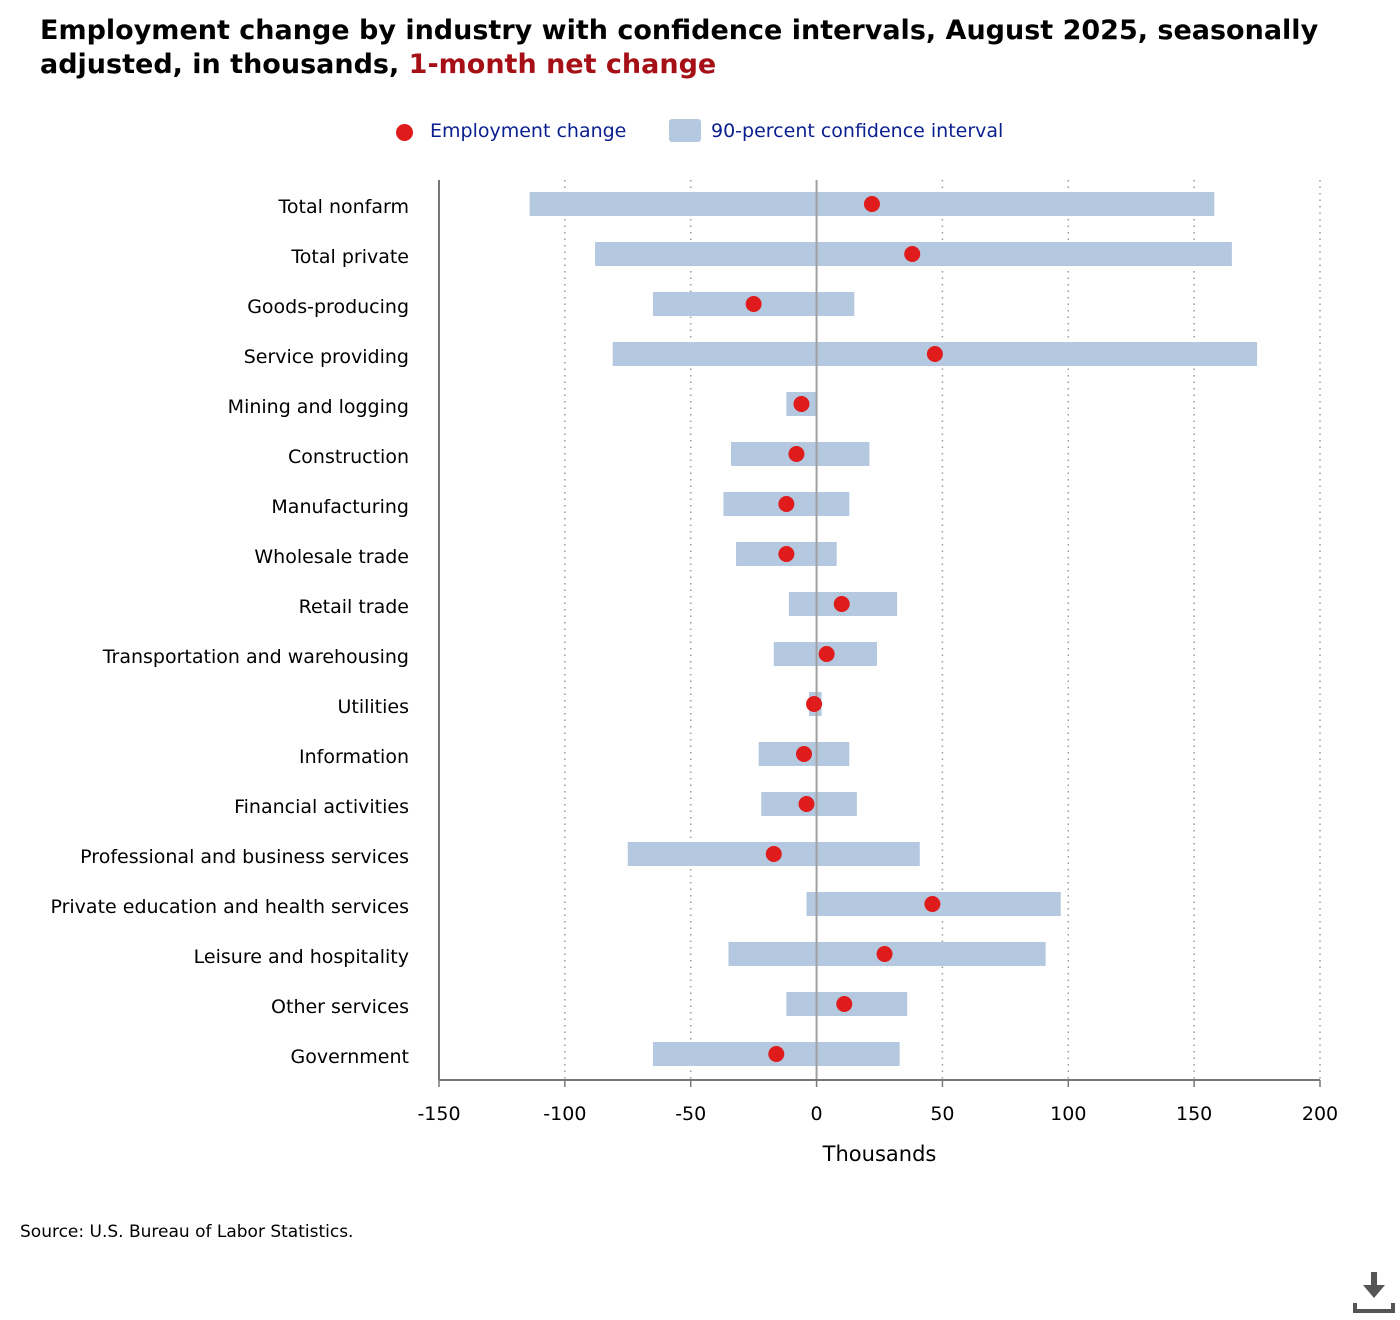  I want to click on category-label: Leisure and hospitality, so click(301, 957).